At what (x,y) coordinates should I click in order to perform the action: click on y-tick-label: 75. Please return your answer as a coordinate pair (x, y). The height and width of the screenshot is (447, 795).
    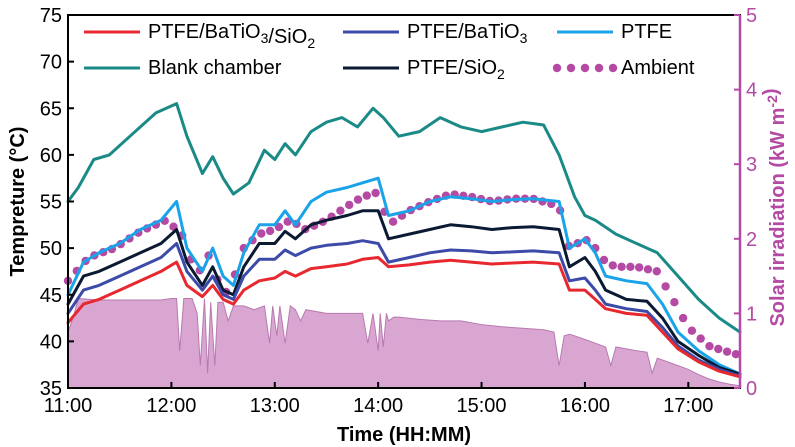
    Looking at the image, I should click on (51, 16).